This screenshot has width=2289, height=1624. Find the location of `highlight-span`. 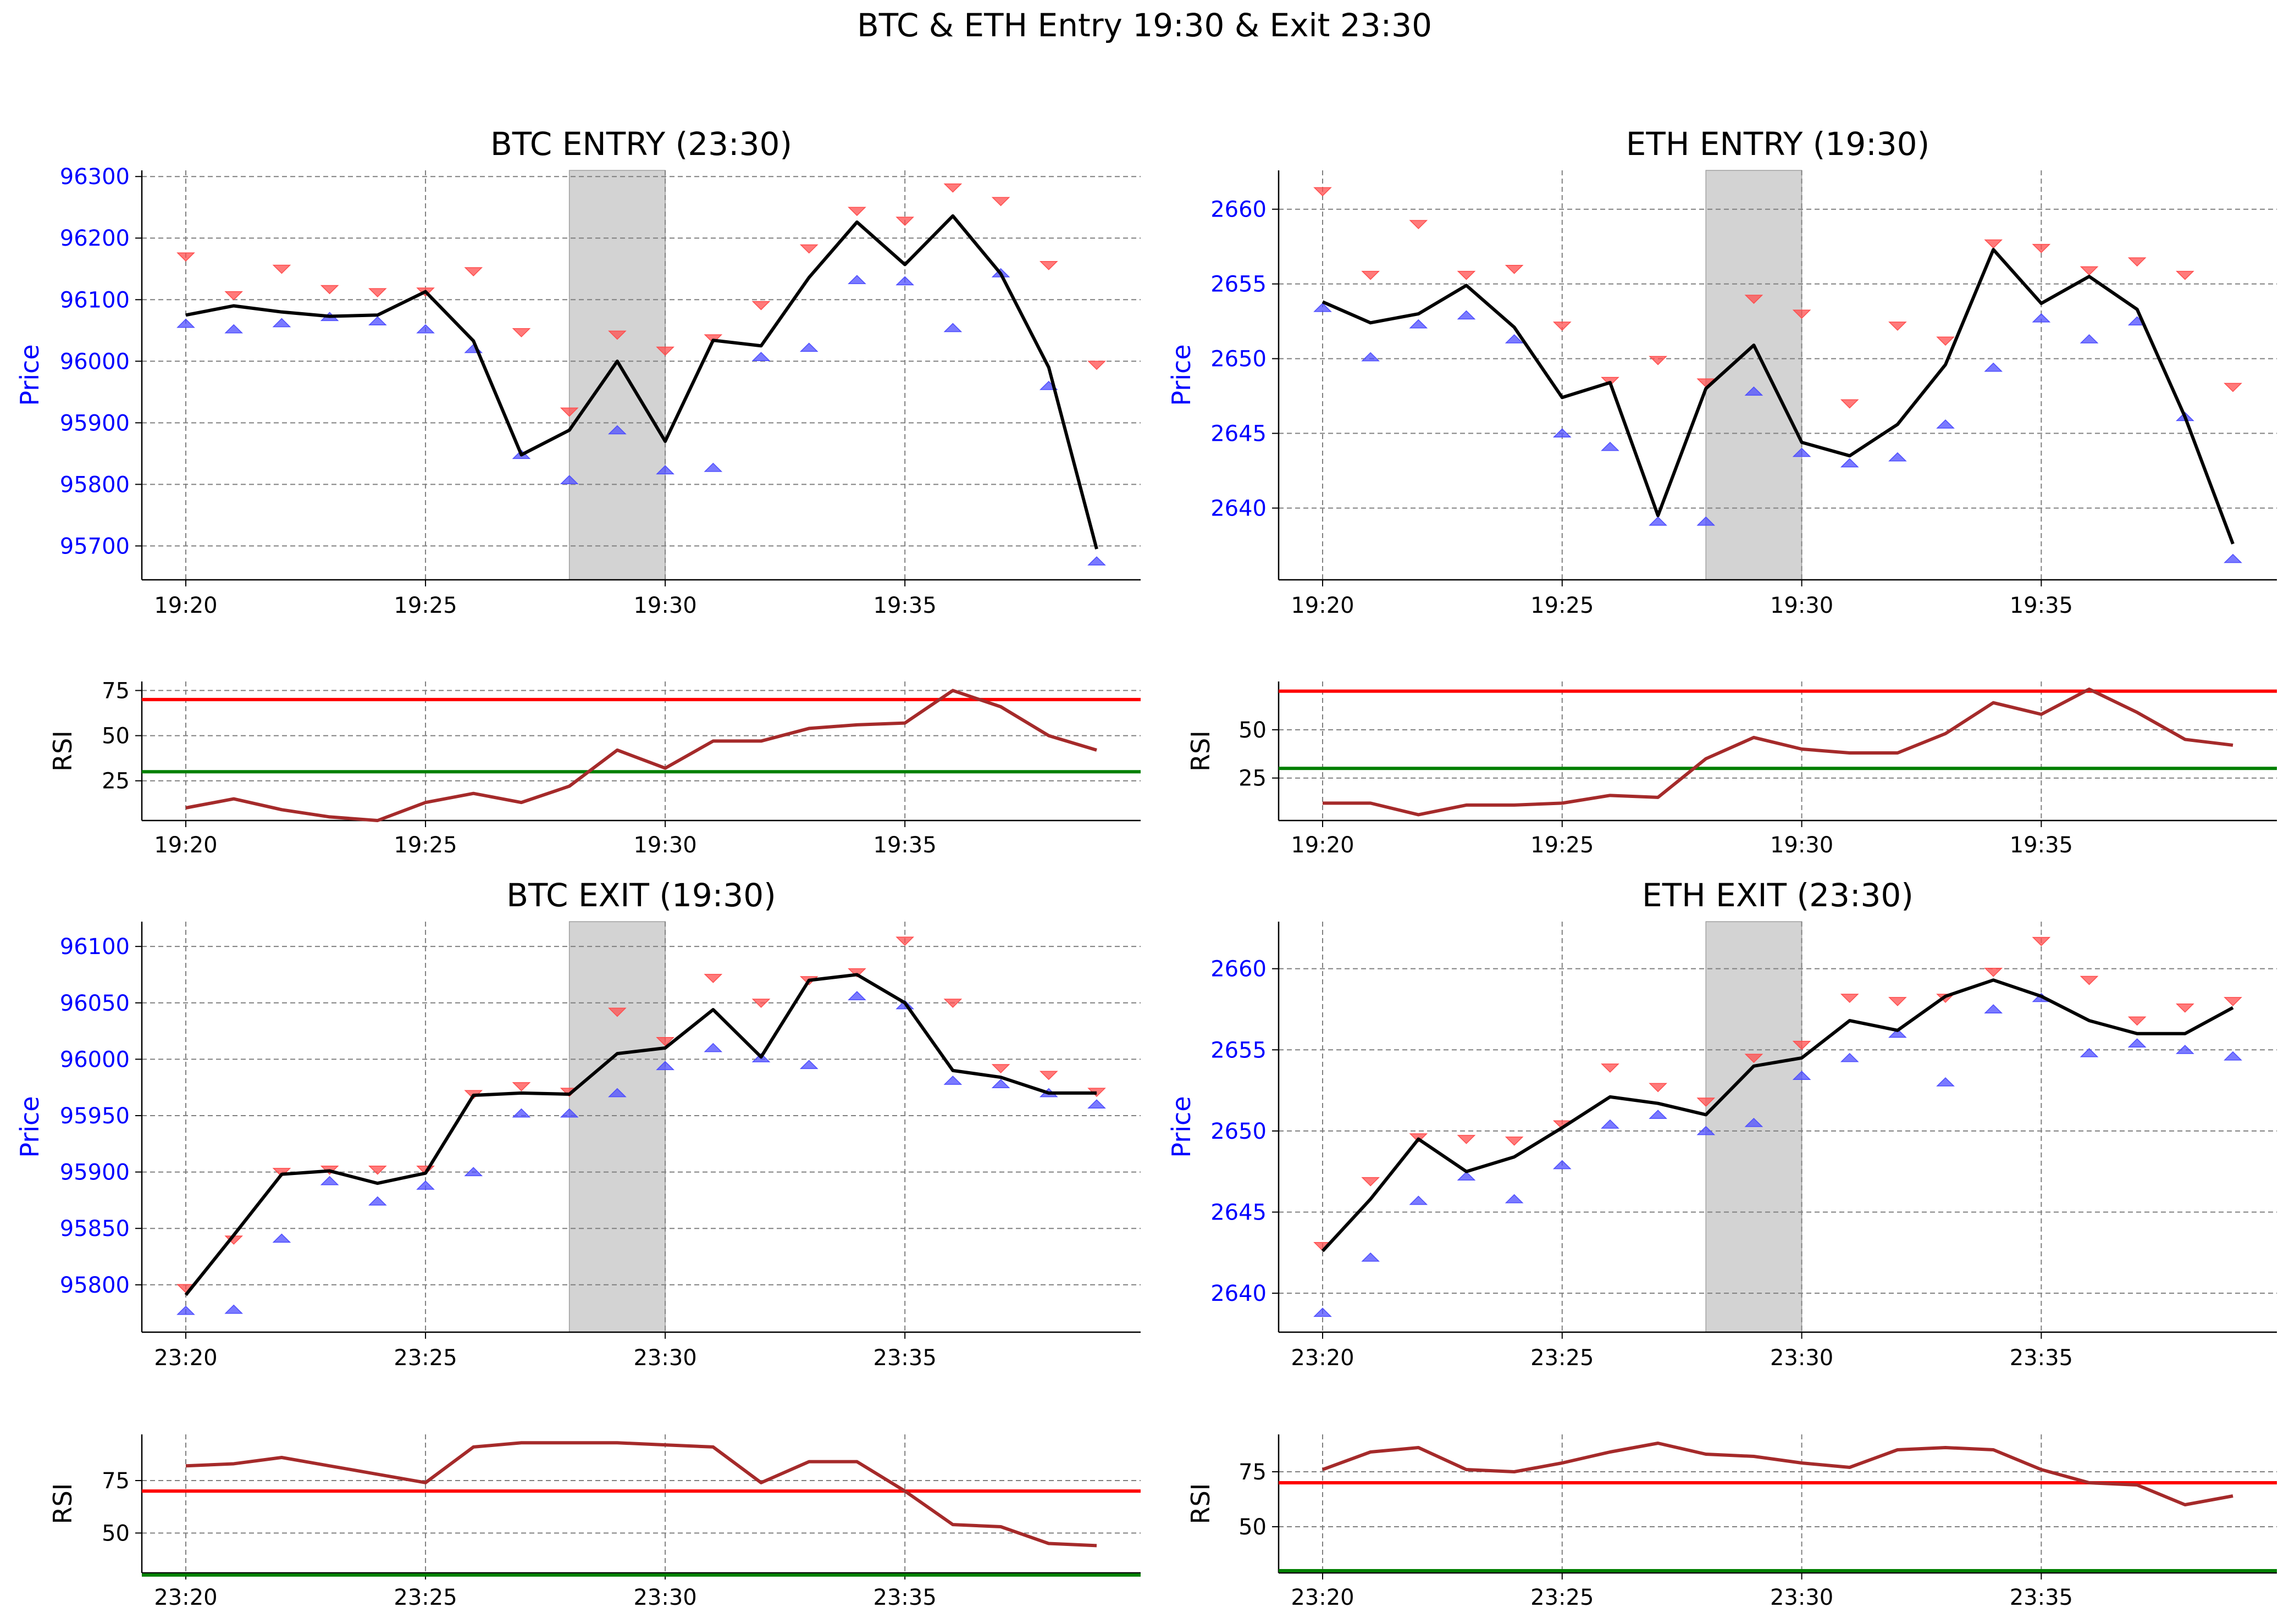

highlight-span is located at coordinates (617, 1127).